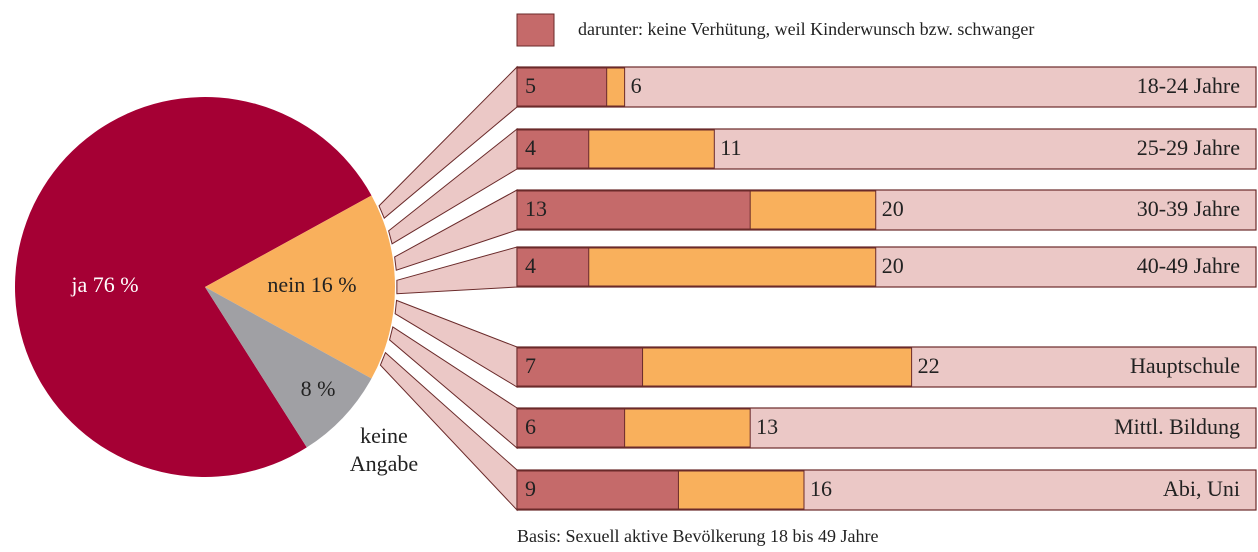 The image size is (1258, 552). I want to click on bar-value-label: 5, so click(530, 85).